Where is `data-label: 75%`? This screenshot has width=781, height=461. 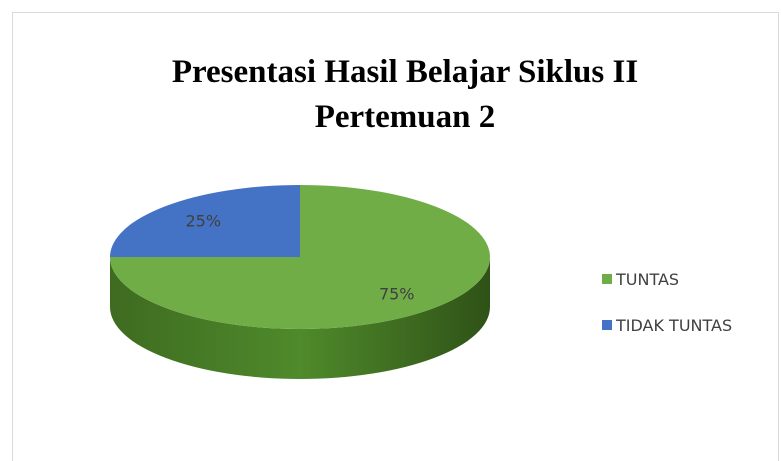 data-label: 75% is located at coordinates (397, 294).